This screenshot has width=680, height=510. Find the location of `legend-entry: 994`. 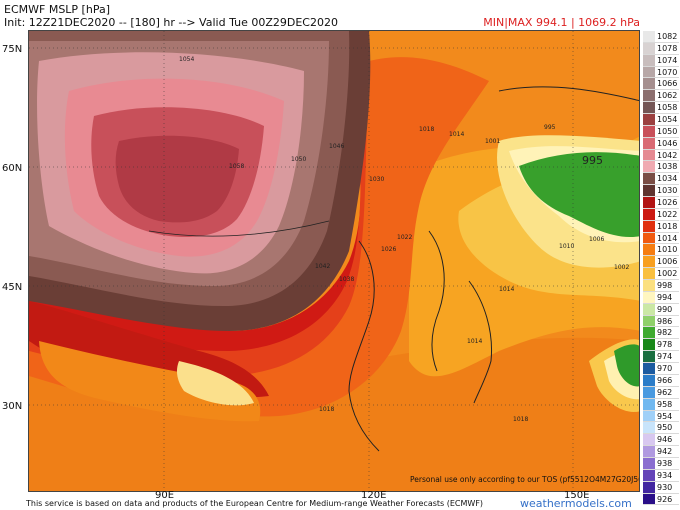

legend-entry: 994 is located at coordinates (661, 297).